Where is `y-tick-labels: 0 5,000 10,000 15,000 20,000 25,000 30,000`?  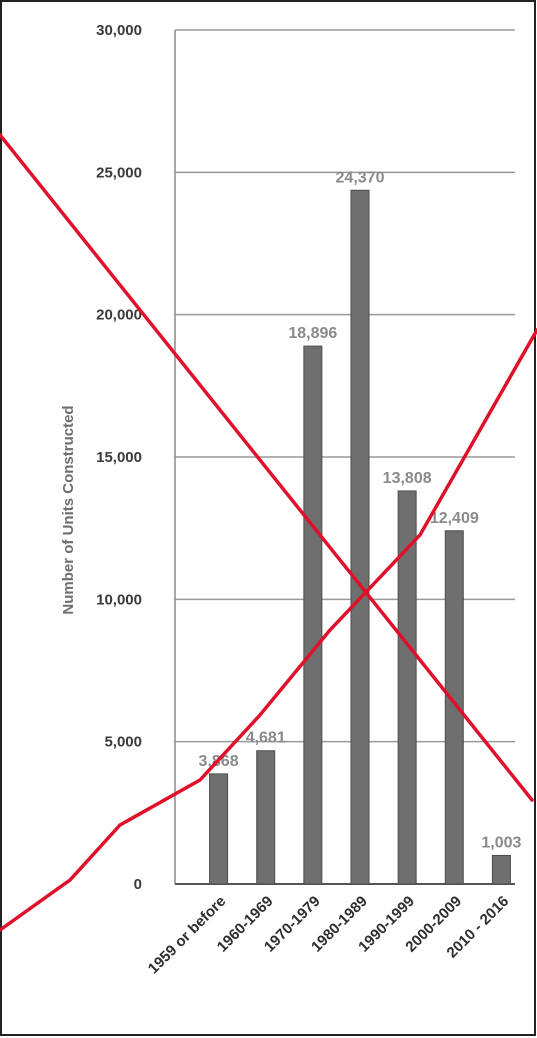 y-tick-labels: 0 5,000 10,000 15,000 20,000 25,000 30,000 is located at coordinates (119, 457).